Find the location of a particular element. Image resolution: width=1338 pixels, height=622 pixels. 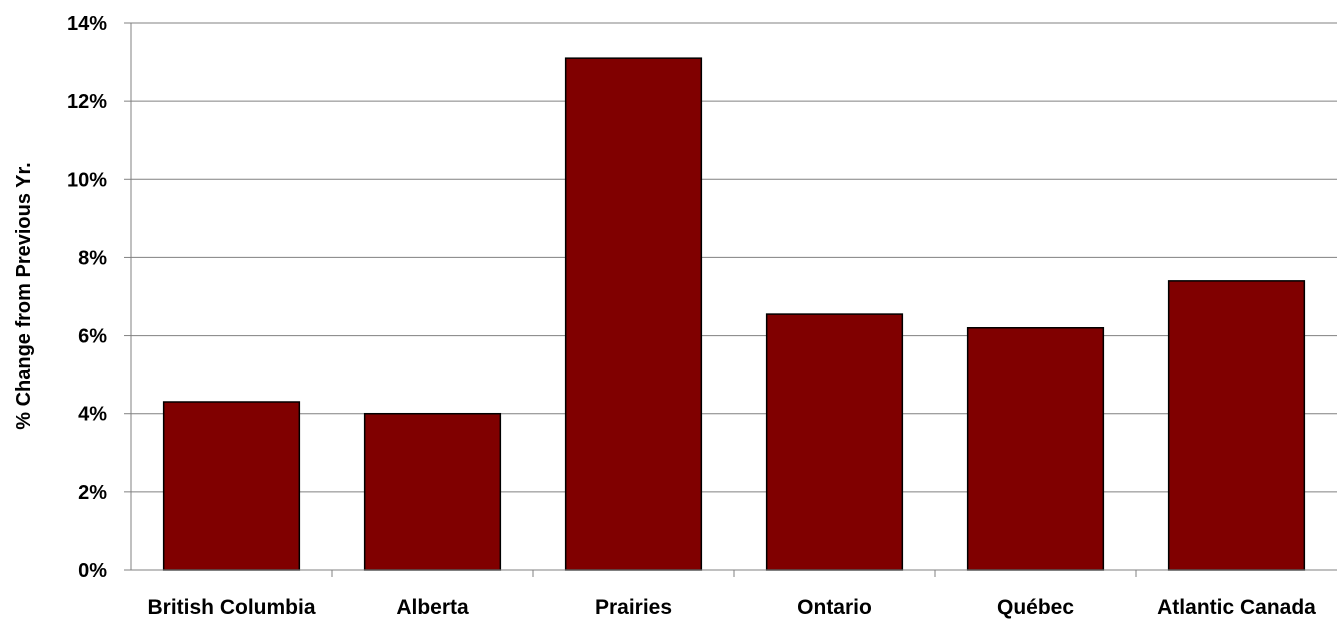

category-label: Alberta is located at coordinates (432, 607).